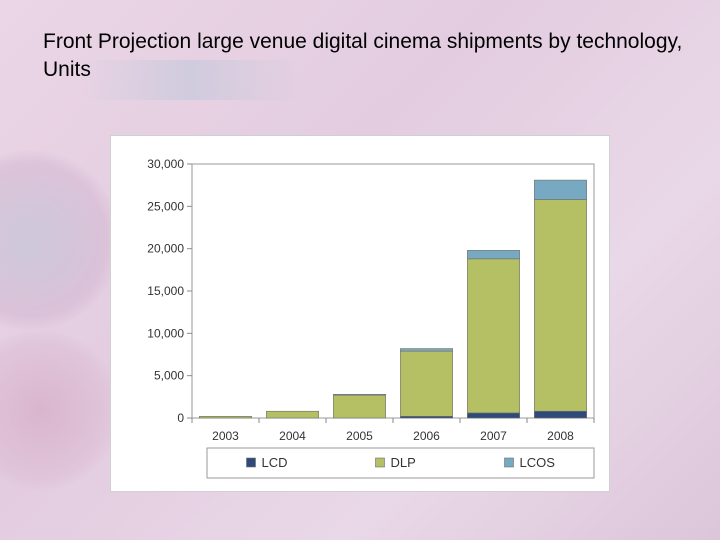  Describe the element at coordinates (560, 189) in the screenshot. I see `bar-lcos-2008` at that location.